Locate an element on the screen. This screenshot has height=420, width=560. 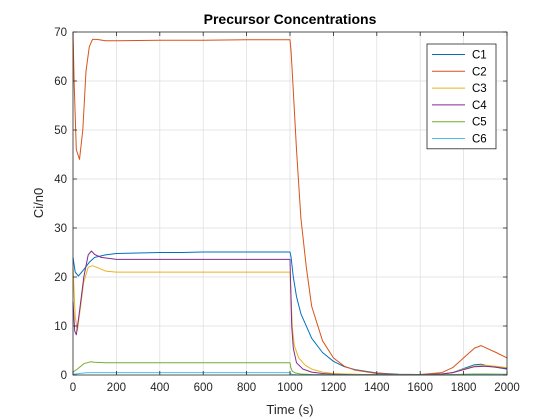
x-tick-label: 1600 is located at coordinates (420, 388).